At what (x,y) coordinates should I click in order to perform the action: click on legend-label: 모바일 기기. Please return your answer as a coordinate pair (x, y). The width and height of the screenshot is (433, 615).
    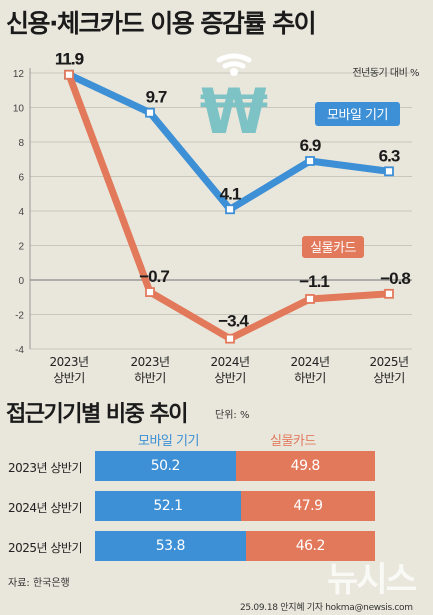
    Looking at the image, I should click on (357, 115).